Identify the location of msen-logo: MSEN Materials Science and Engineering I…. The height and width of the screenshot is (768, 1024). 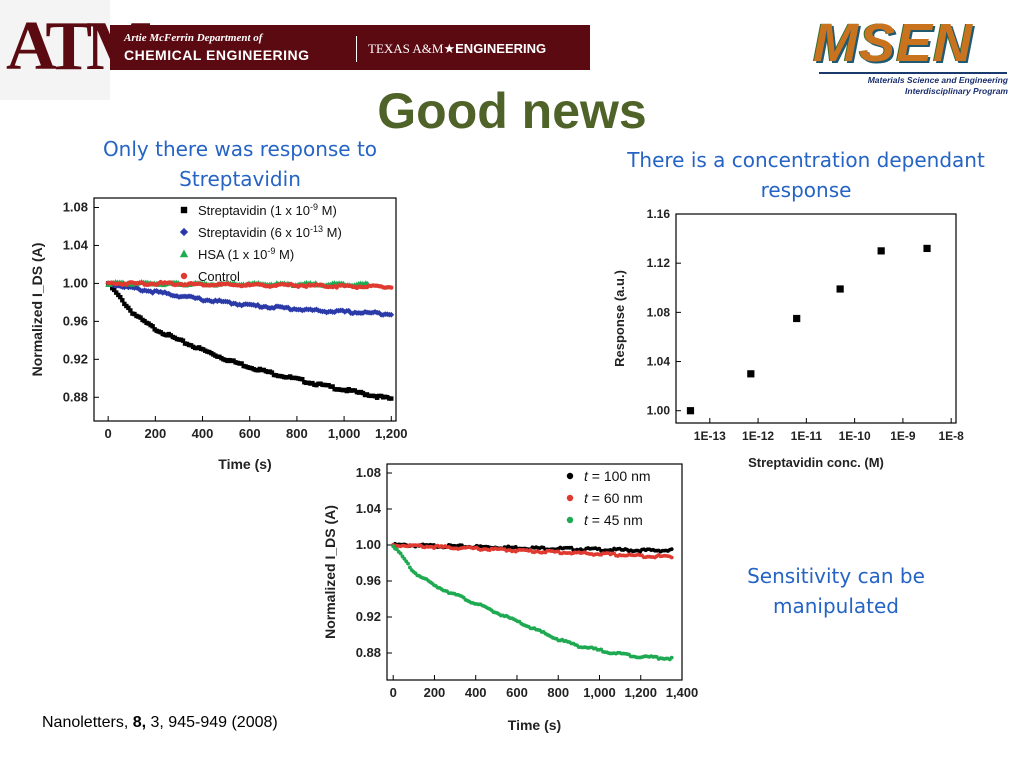
(911, 57).